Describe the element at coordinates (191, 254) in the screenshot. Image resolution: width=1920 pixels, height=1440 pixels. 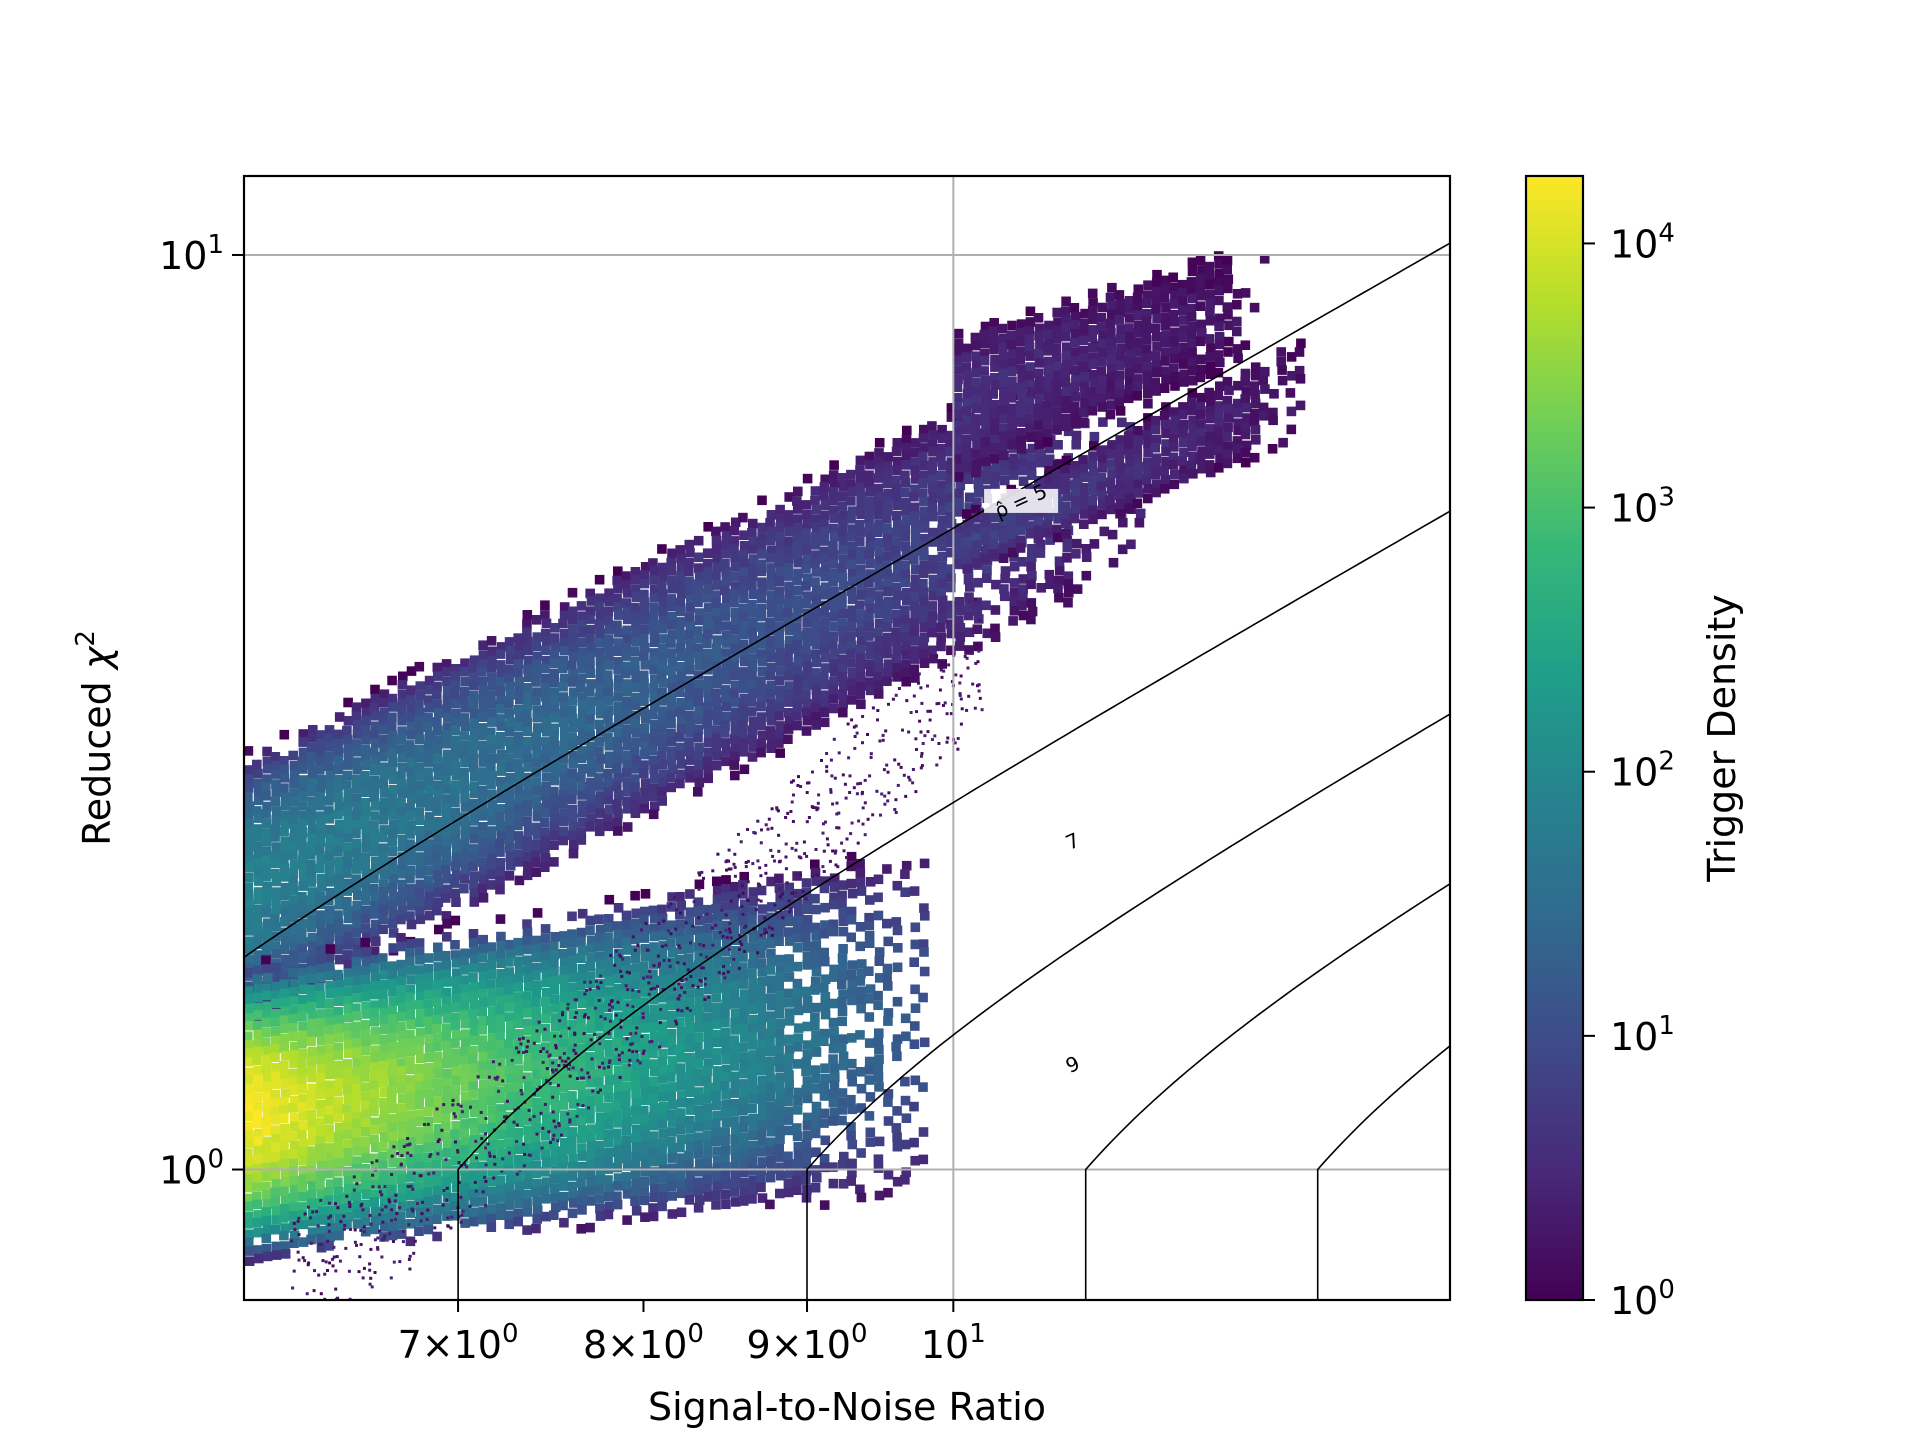
I see `y-tick-label: 101` at that location.